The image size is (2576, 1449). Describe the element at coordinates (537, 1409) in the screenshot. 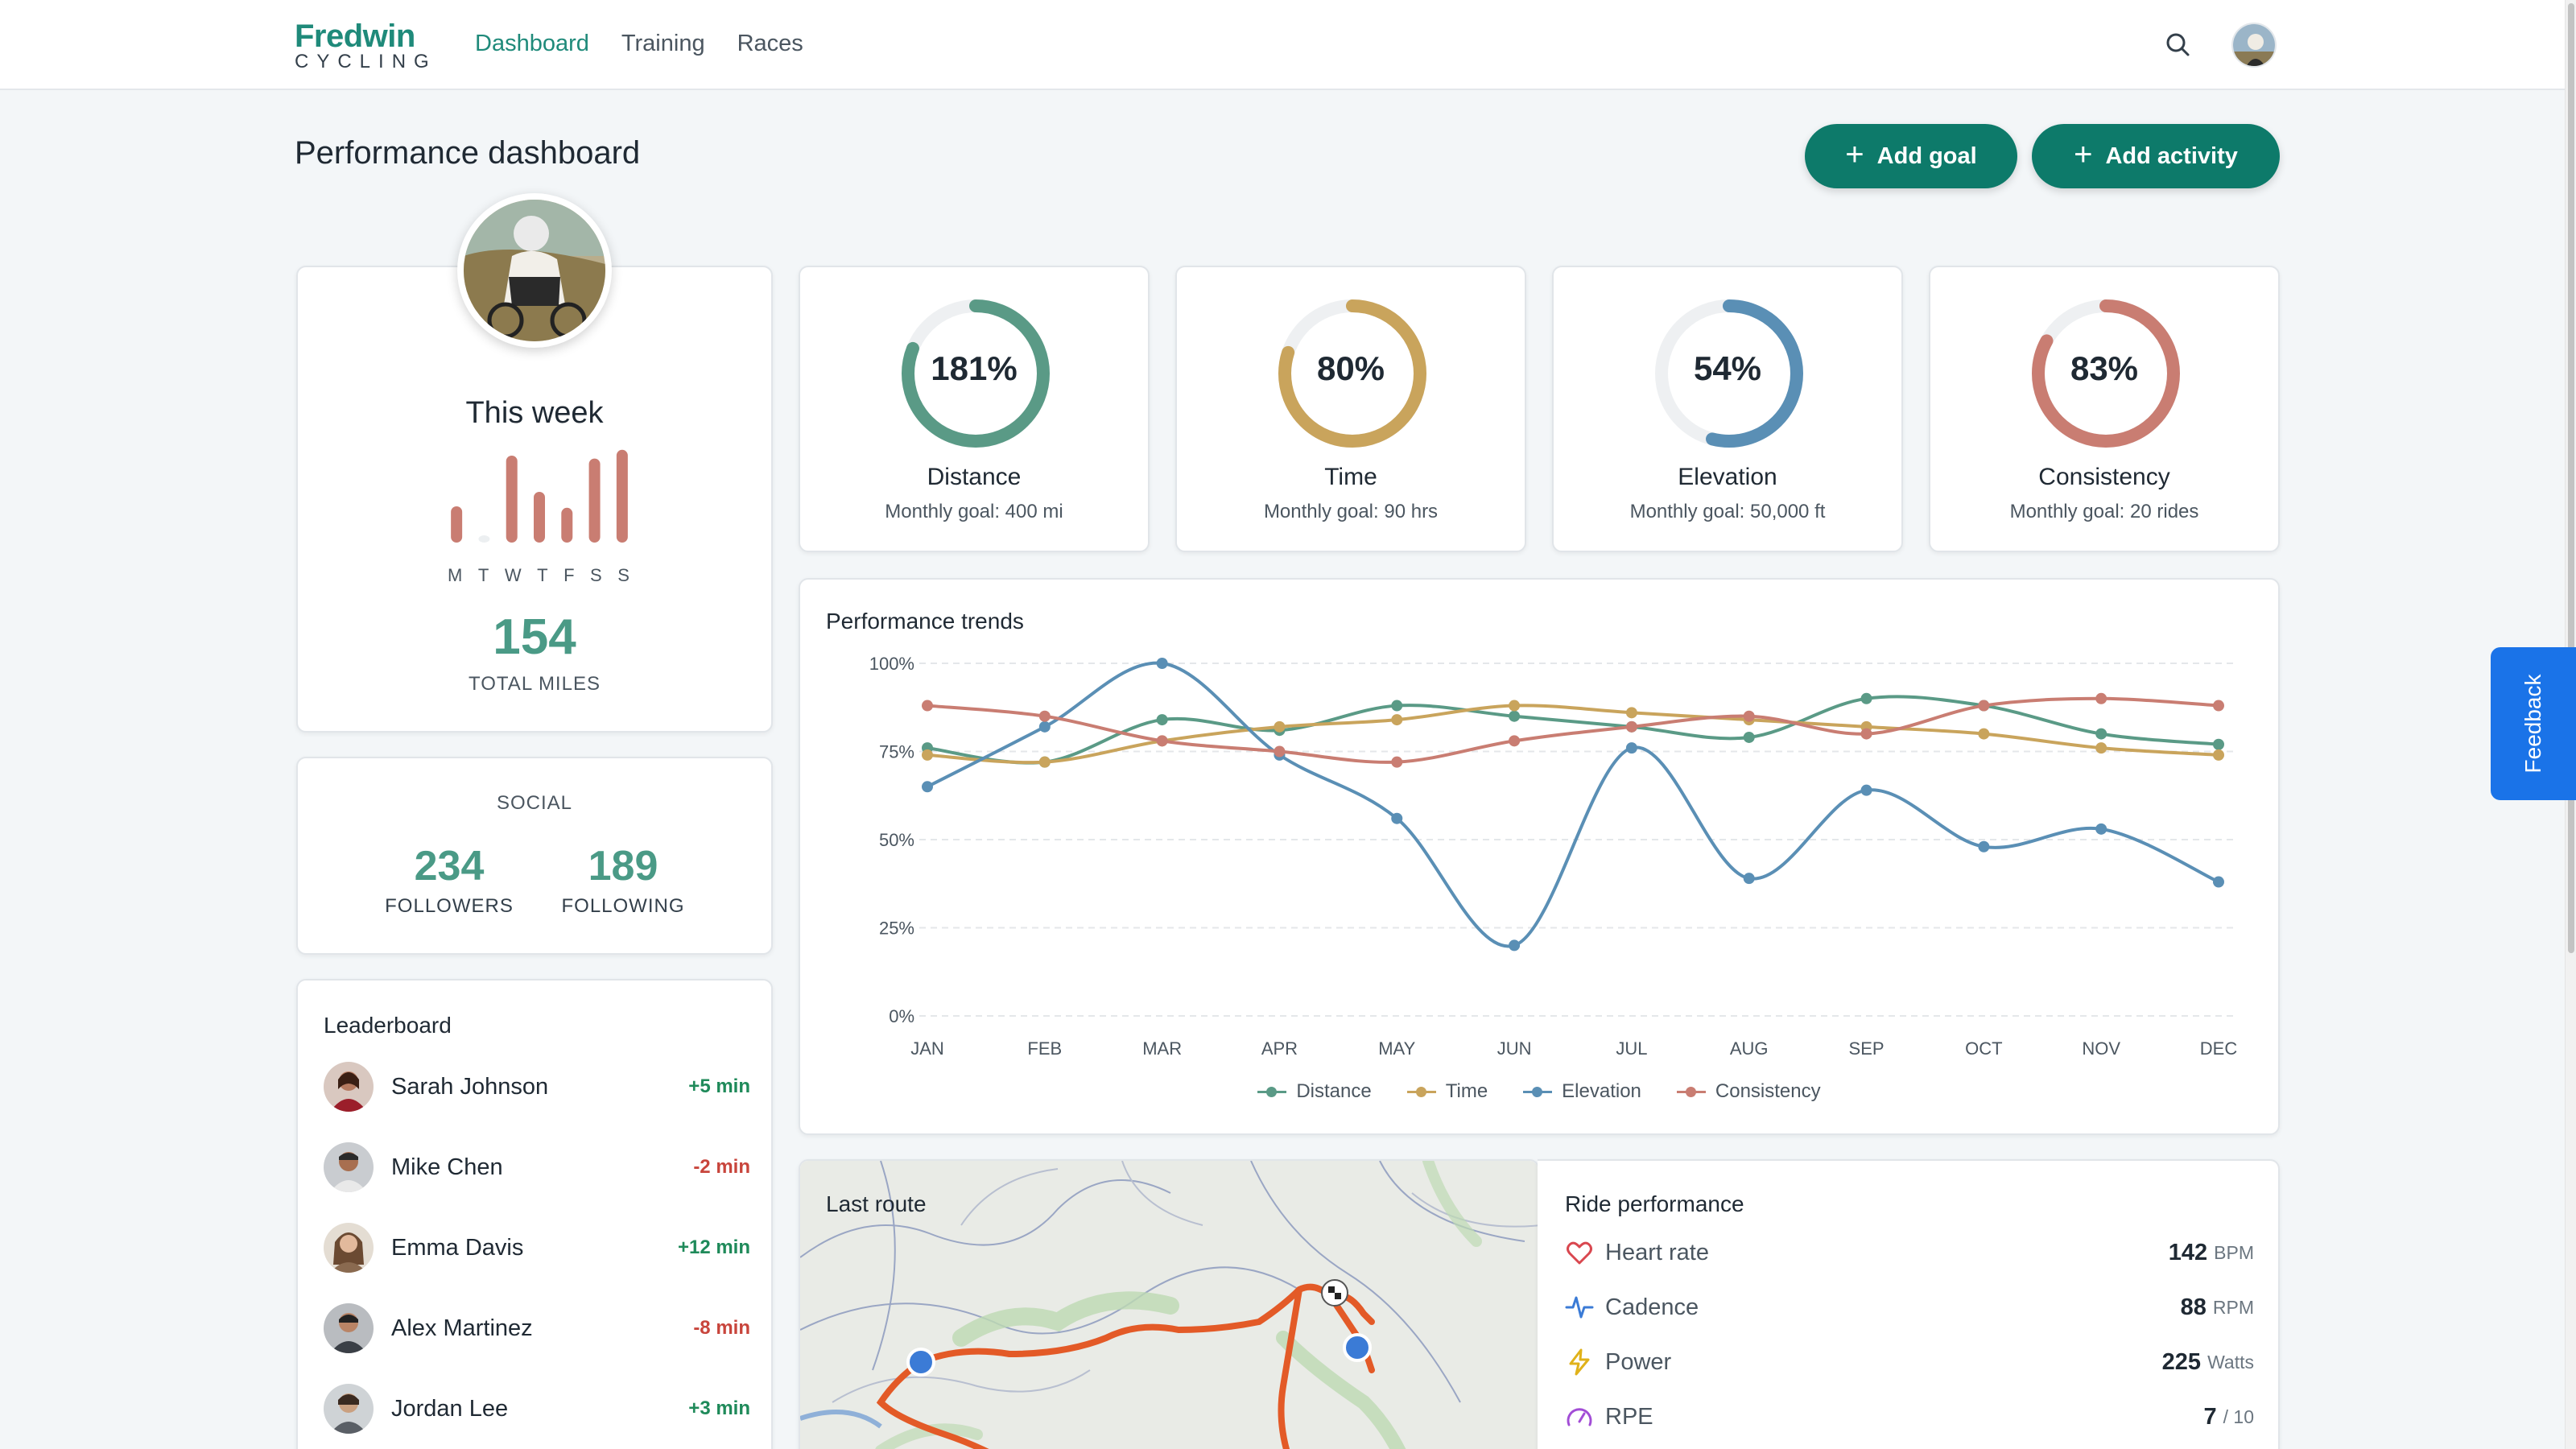

I see `leaderboard-row: Jordan Lee +3 min` at that location.